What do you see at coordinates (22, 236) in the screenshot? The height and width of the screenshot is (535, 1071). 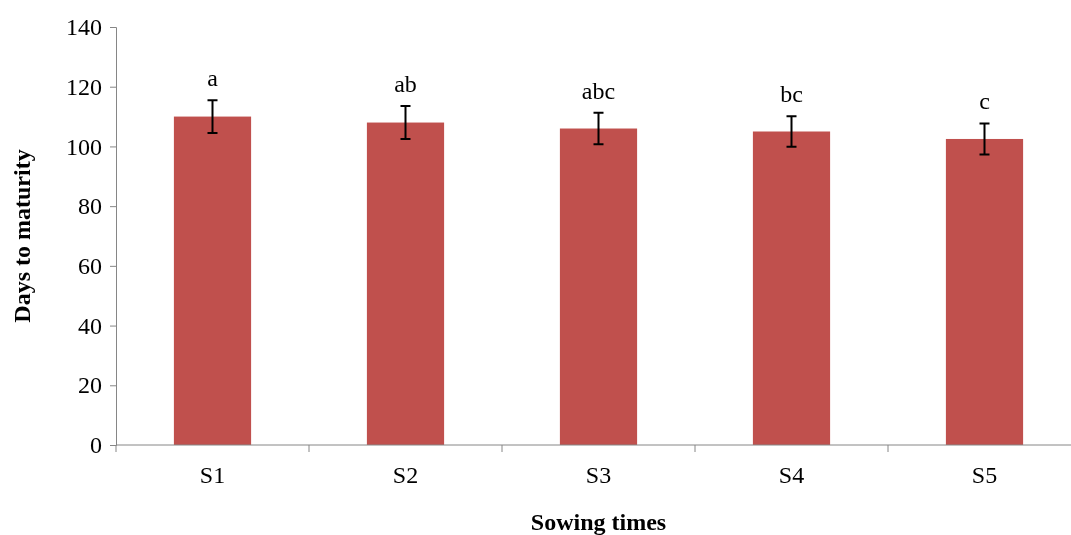 I see `y-axis-title: Days to maturity` at bounding box center [22, 236].